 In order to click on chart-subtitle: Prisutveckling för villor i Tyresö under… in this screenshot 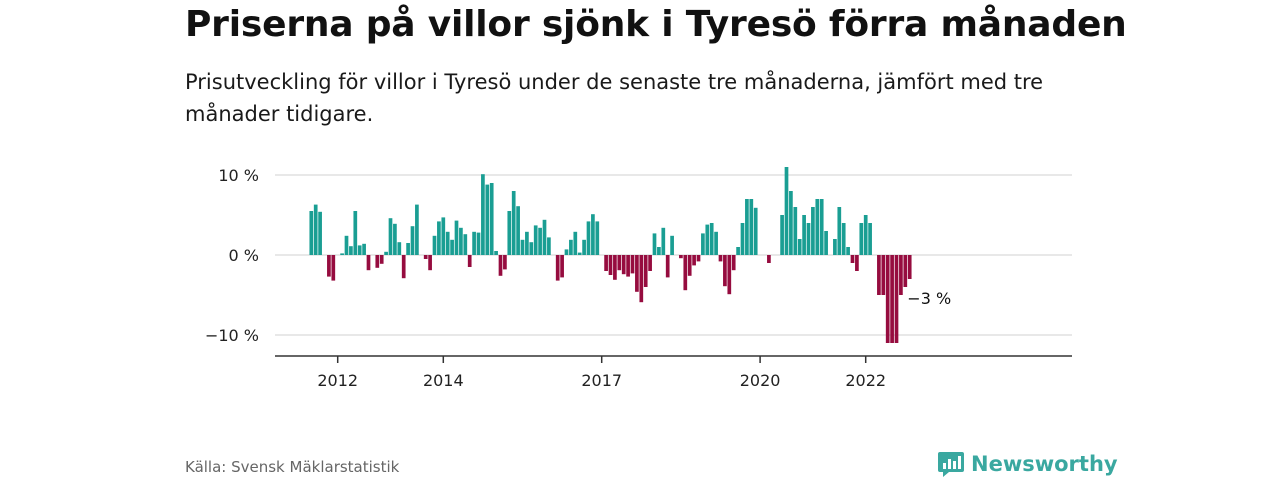, I will do `click(614, 98)`.